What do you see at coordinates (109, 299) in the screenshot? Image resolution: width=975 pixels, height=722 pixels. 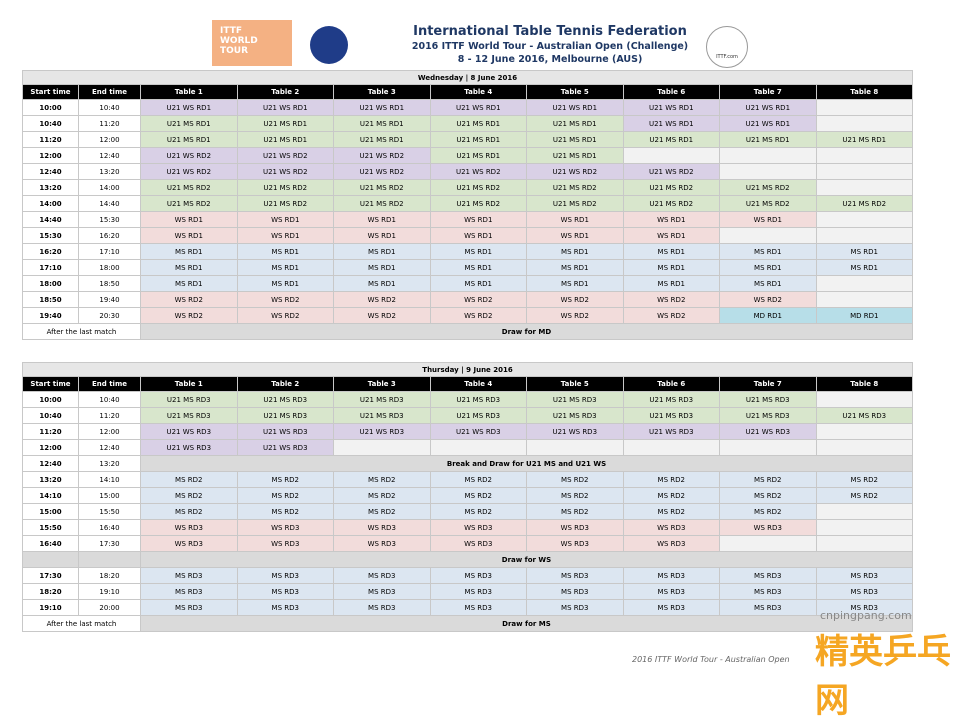 I see `end-time: 19:40` at bounding box center [109, 299].